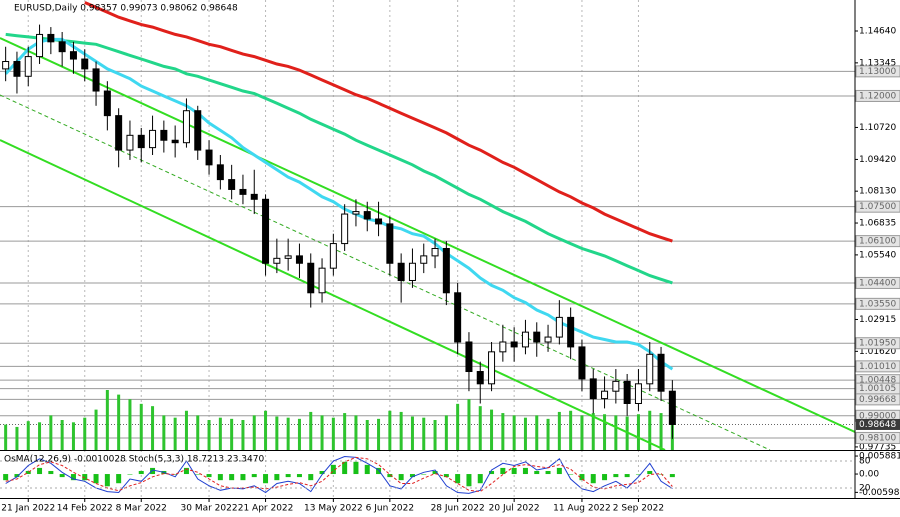  Describe the element at coordinates (638, 509) in the screenshot. I see `x-tick-label: 2 Sep 2022` at that location.